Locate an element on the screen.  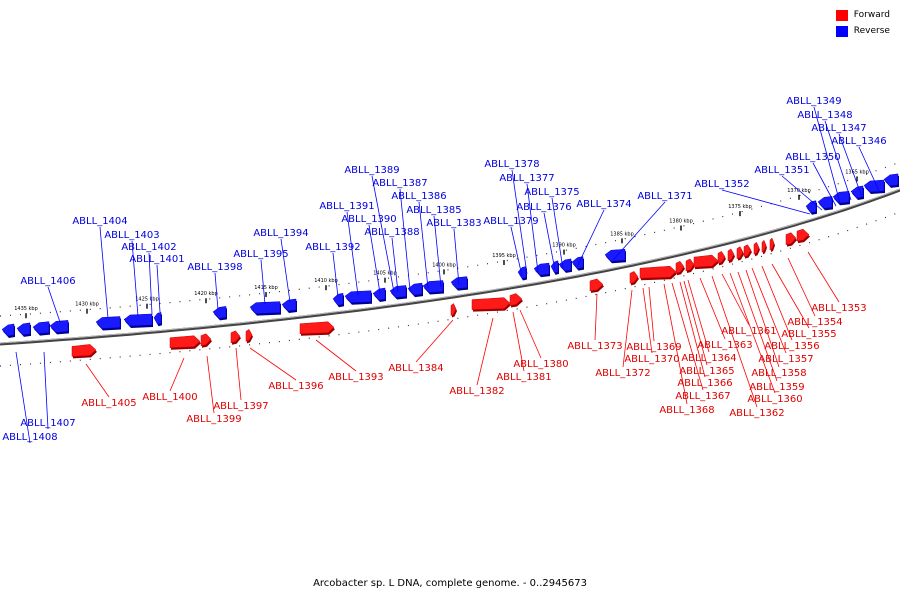
gene-label-abll-1363: ABLL_1363 is located at coordinates (724, 345).